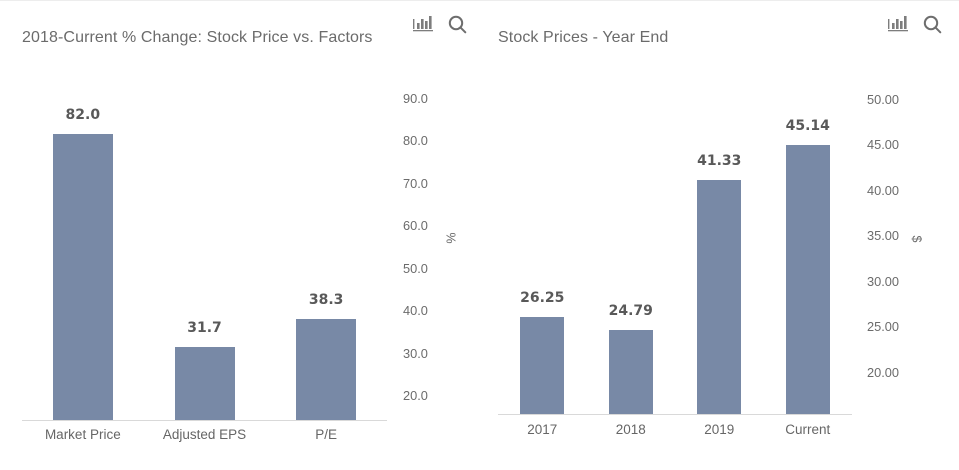 This screenshot has width=959, height=470. I want to click on y-tick-label: 20.00, so click(883, 372).